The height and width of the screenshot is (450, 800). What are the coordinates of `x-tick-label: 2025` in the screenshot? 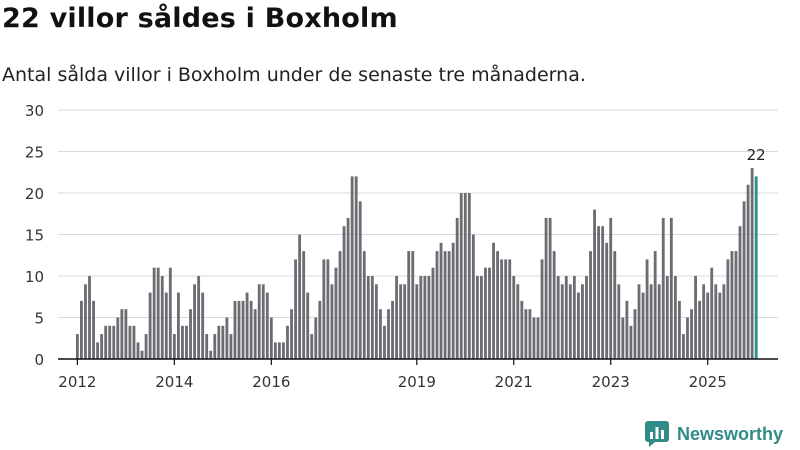 It's located at (708, 382).